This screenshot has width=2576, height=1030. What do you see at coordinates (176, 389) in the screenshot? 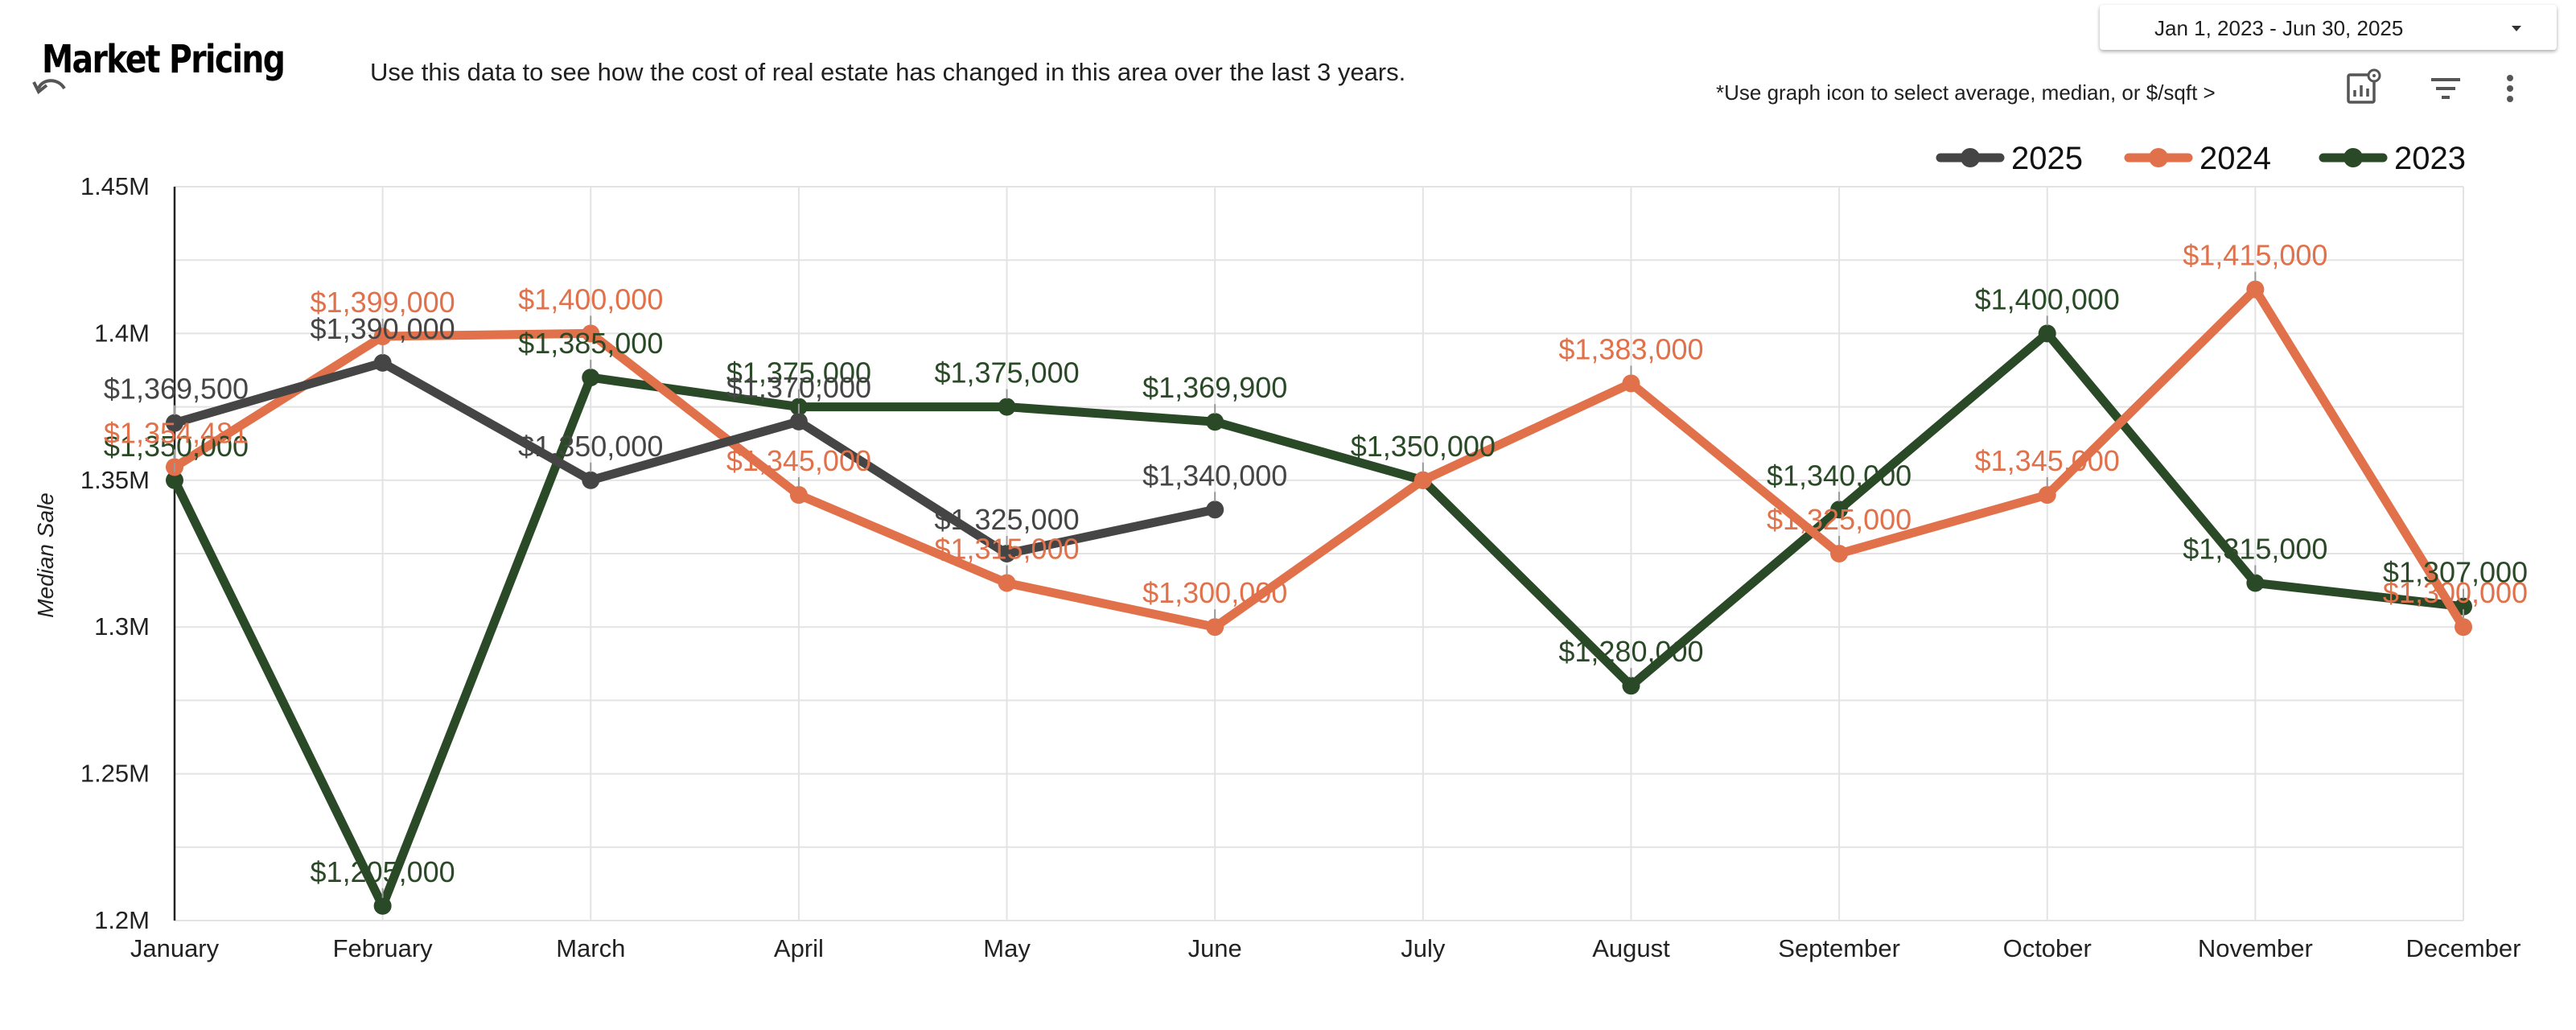
I see `data-label-2025: $1,369,500` at bounding box center [176, 389].